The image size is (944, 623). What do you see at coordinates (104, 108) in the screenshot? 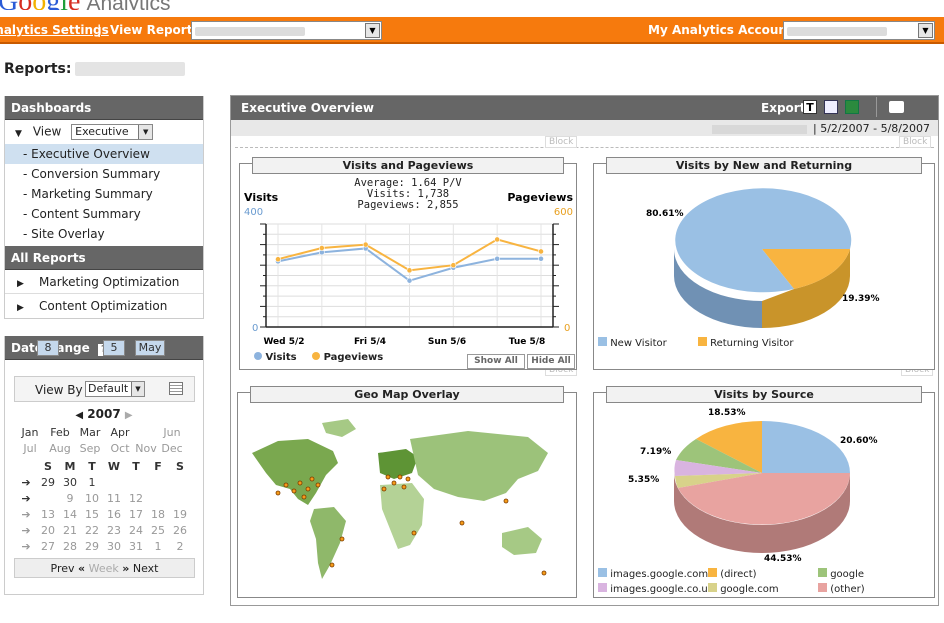
I see `dashboards-header: Dashboards` at bounding box center [104, 108].